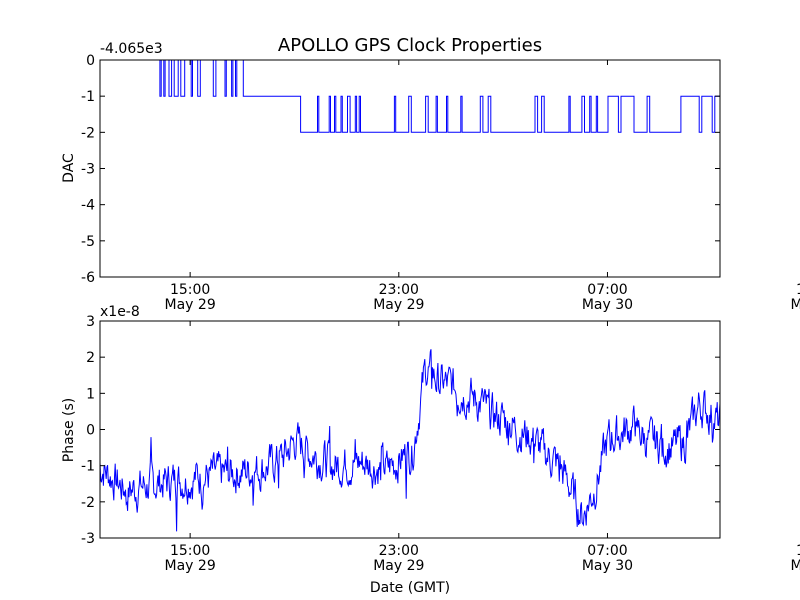 This screenshot has width=800, height=600. I want to click on dac-ytick-label: -1, so click(88, 97).